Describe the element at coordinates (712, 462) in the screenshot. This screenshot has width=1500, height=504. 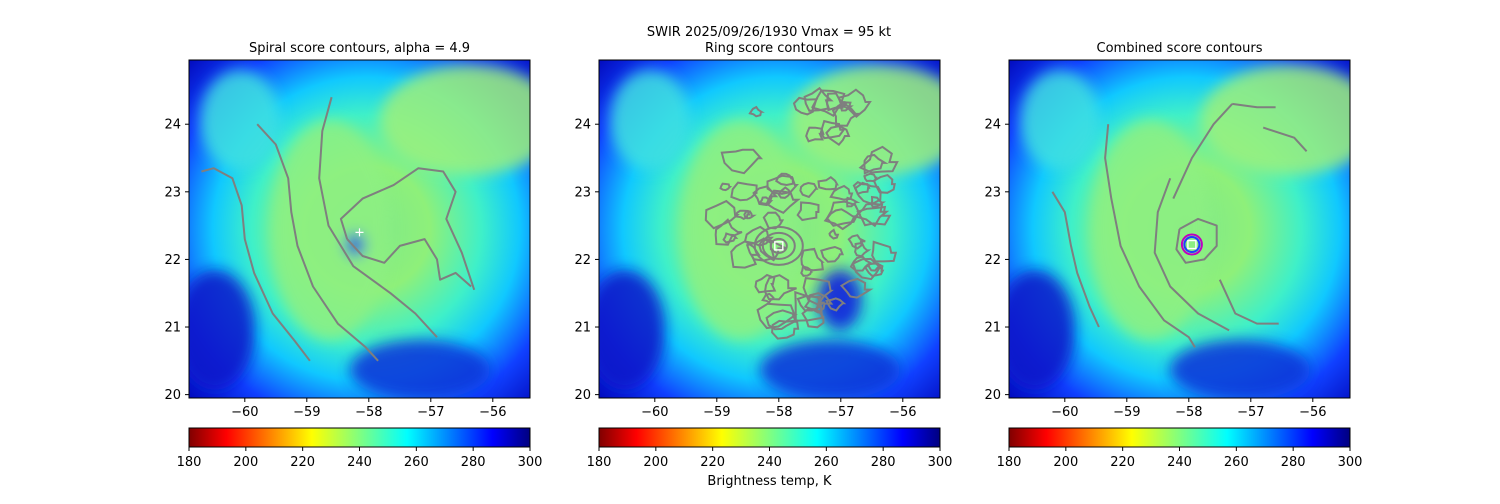
I see `colorbar-tick-label: 220` at that location.